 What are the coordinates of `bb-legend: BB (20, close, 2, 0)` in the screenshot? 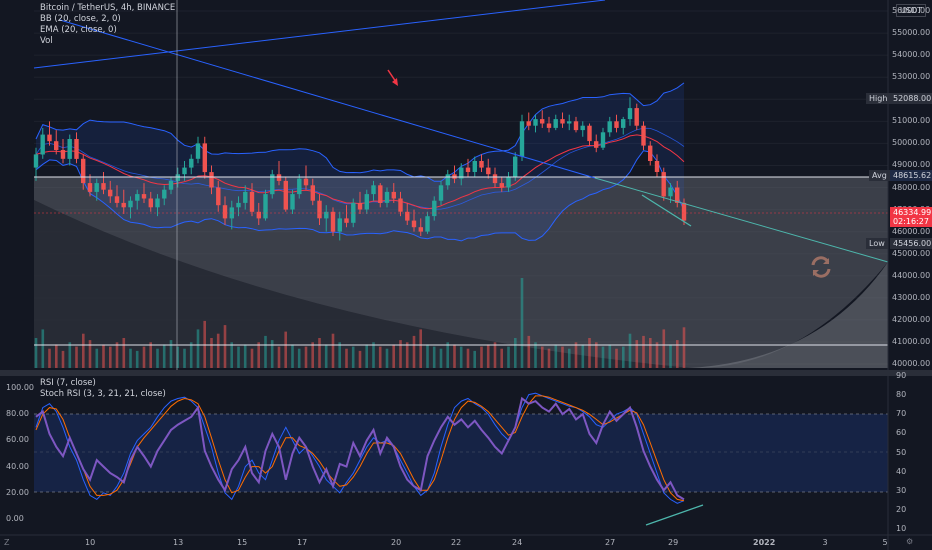 It's located at (80, 19).